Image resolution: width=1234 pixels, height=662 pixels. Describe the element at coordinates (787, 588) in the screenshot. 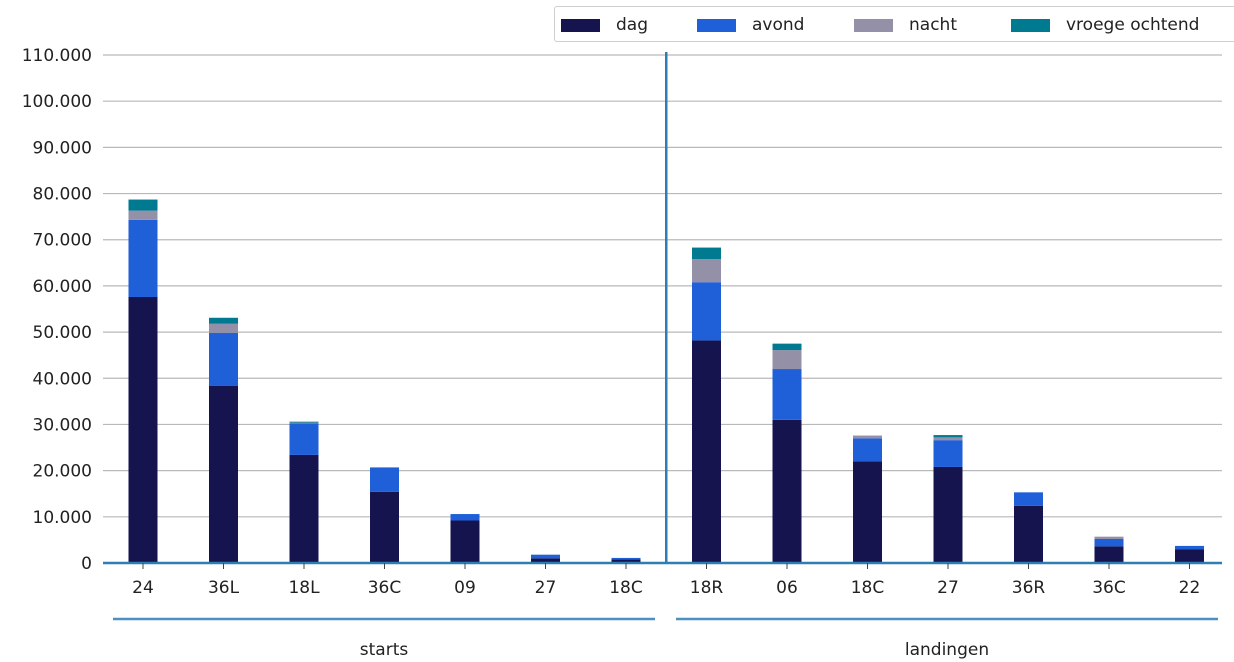

I see `x-tick-label: 06` at that location.